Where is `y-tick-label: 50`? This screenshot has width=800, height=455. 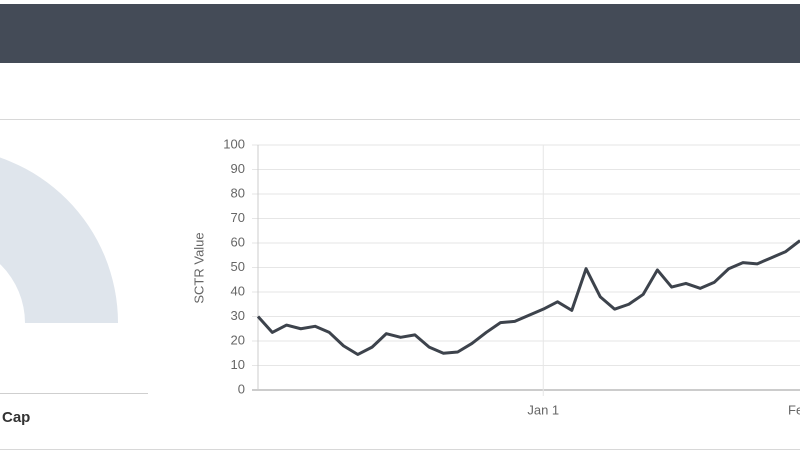 y-tick-label: 50 is located at coordinates (238, 266).